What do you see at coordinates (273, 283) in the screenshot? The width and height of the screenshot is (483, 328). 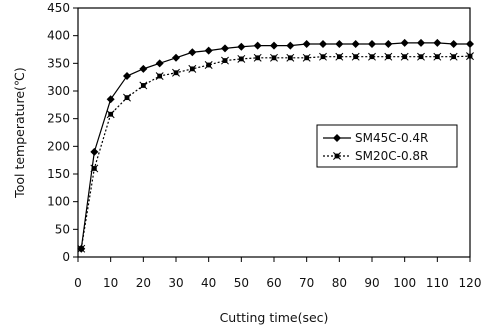 I see `x-tick-label: 60` at bounding box center [273, 283].